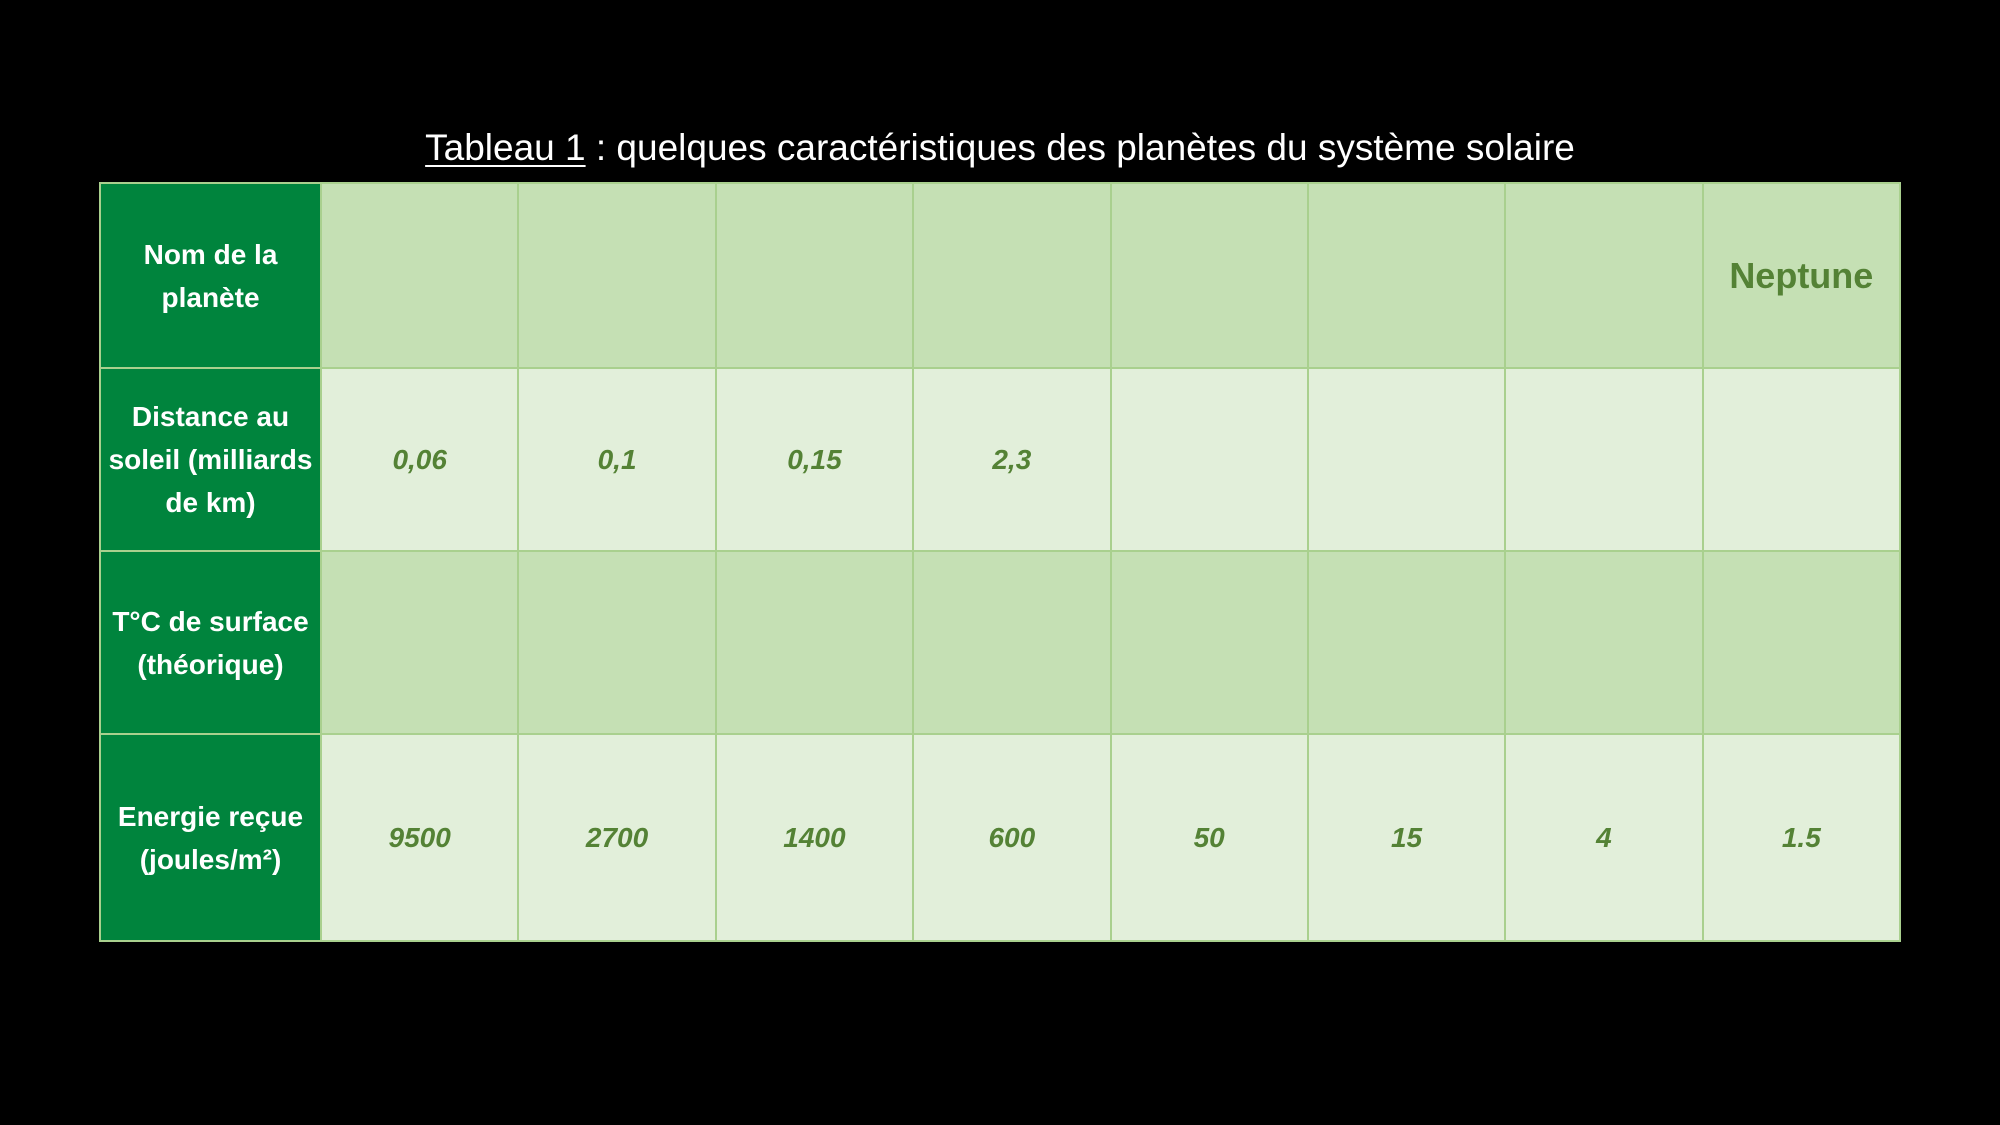 This screenshot has width=2000, height=1125. Describe the element at coordinates (1801, 275) in the screenshot. I see `table-cell-neptune: Neptune` at that location.